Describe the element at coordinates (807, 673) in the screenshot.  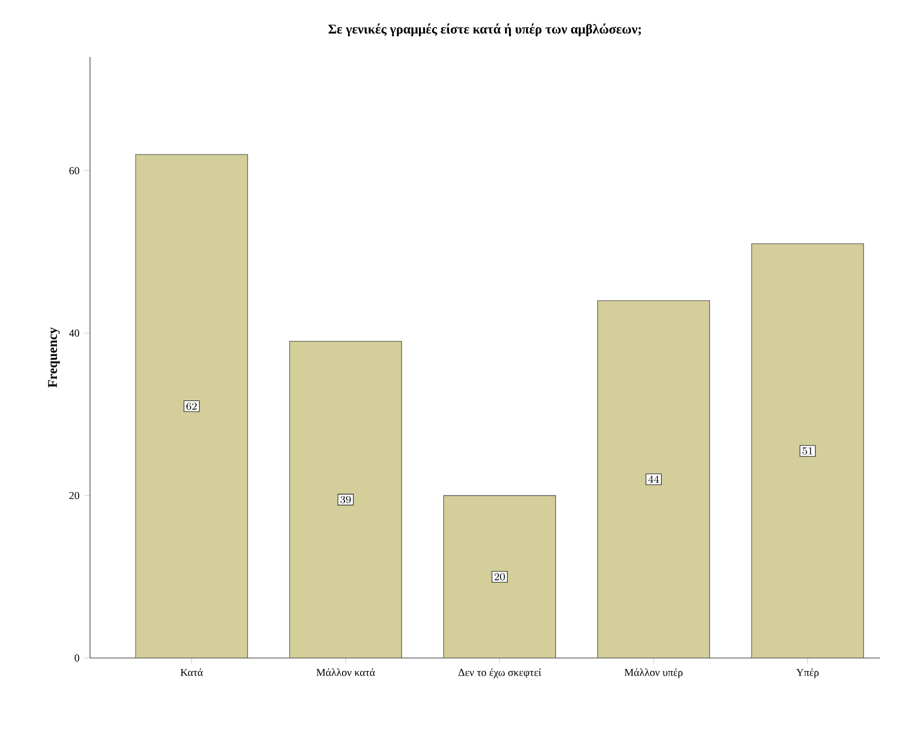
I see `x-tick-label: Υπέρ` at that location.